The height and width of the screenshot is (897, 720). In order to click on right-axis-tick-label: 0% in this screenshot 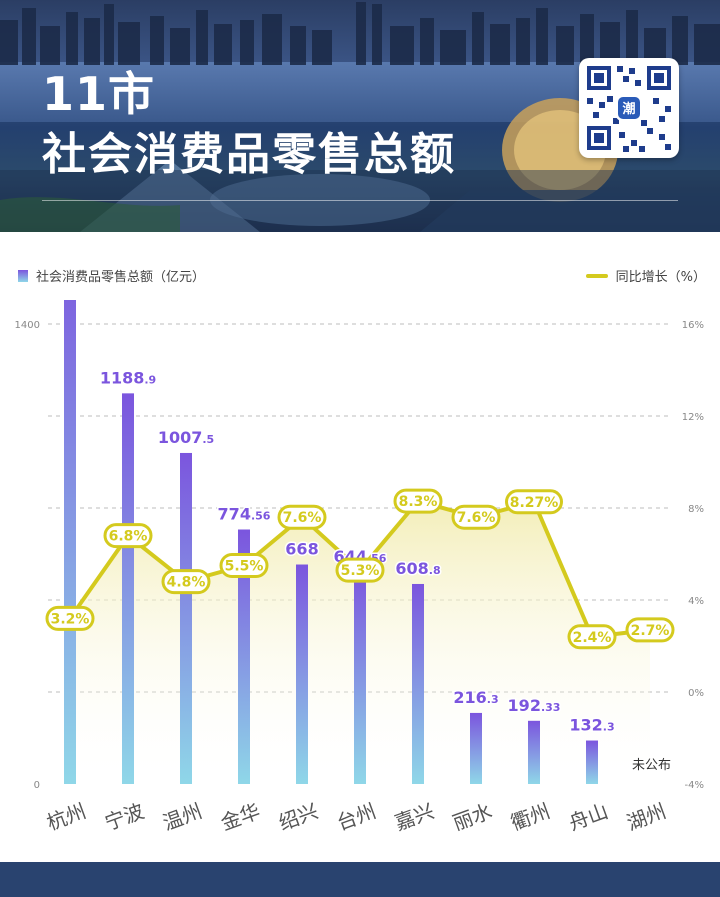, I will do `click(696, 693)`.